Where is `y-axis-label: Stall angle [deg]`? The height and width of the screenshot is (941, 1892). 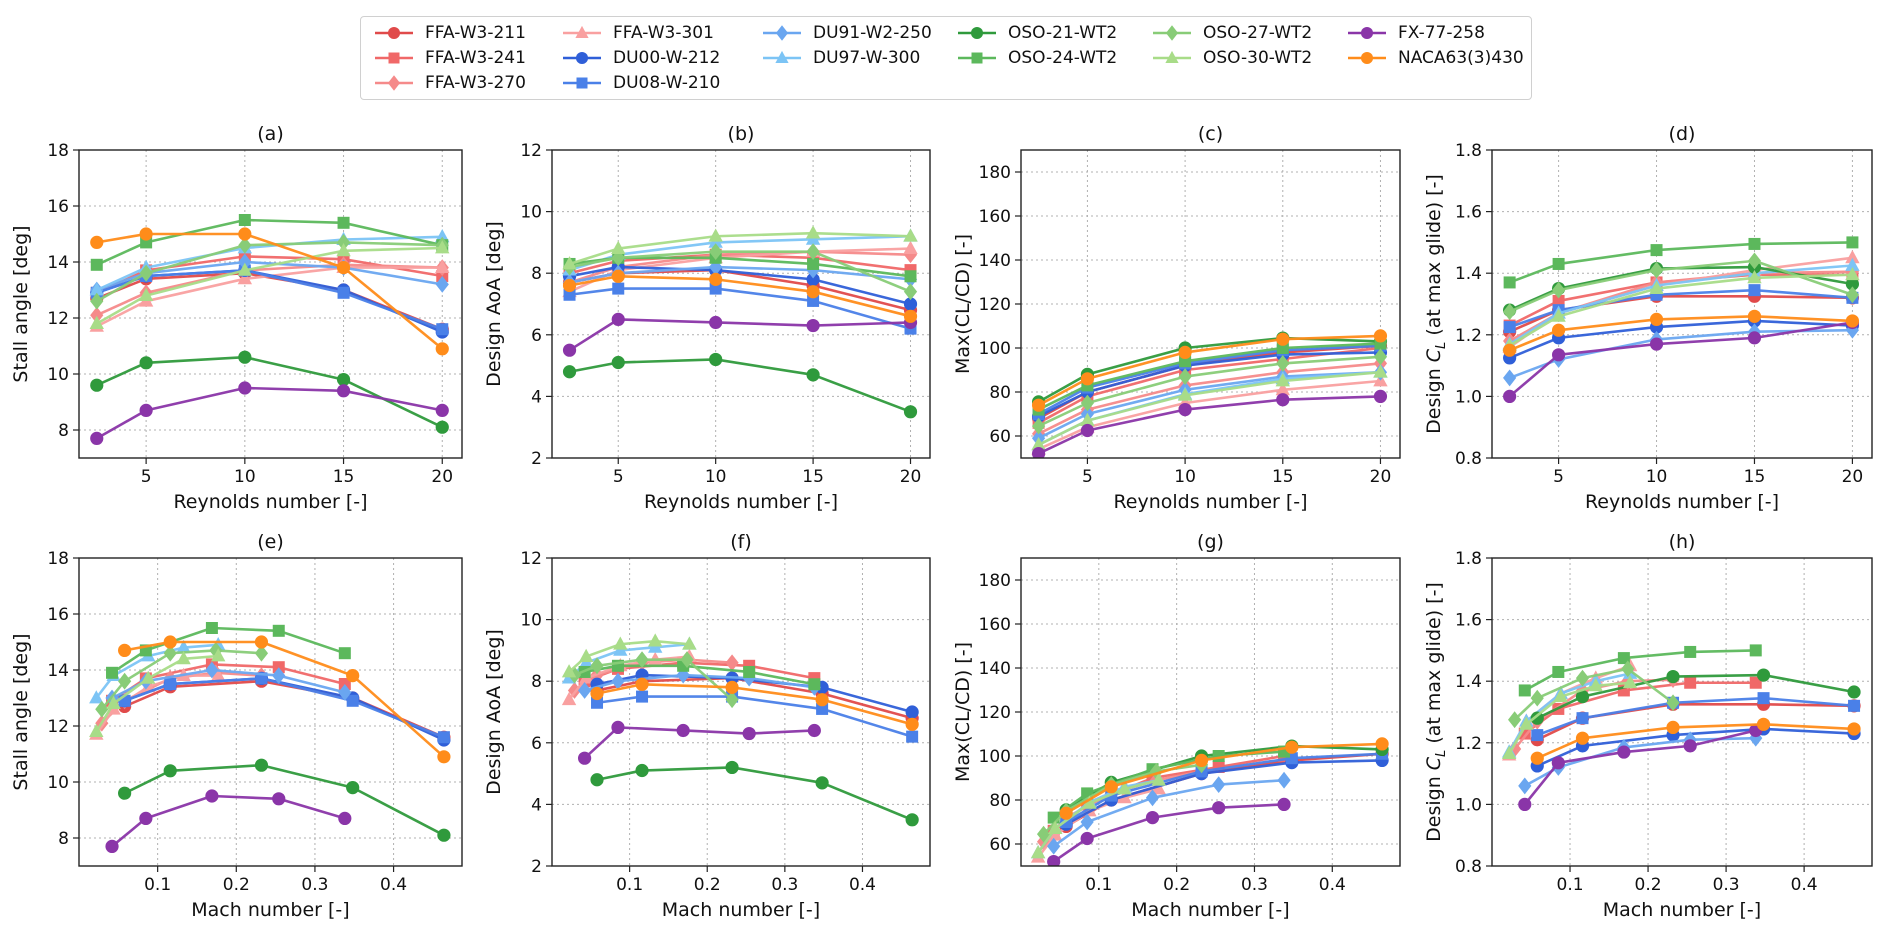
y-axis-label: Stall angle [deg] is located at coordinates (21, 303).